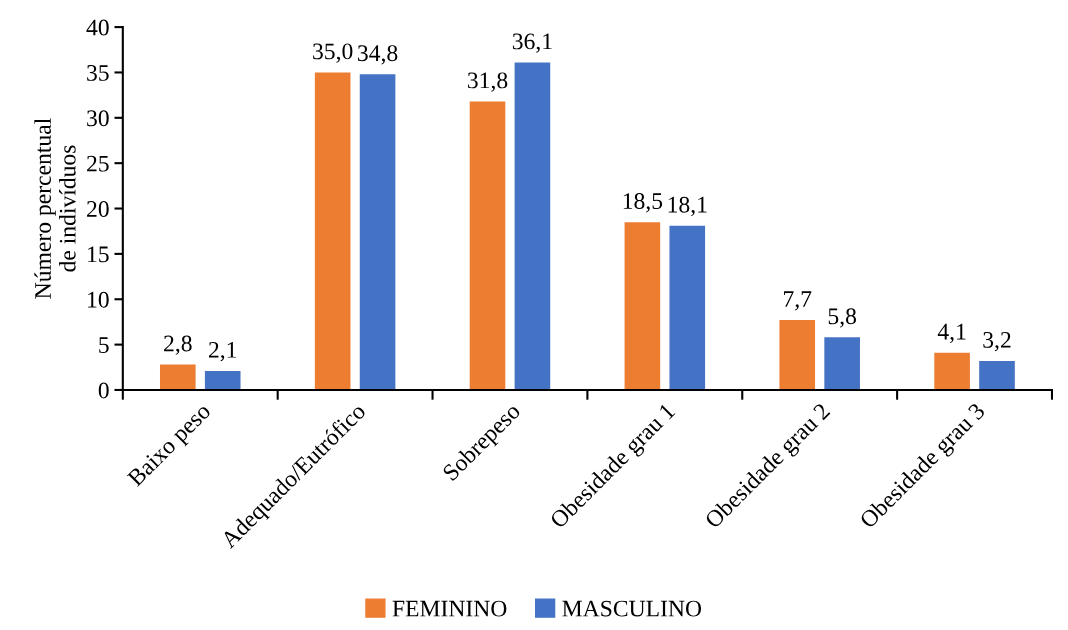  I want to click on y-tick-label: 40, so click(97, 27).